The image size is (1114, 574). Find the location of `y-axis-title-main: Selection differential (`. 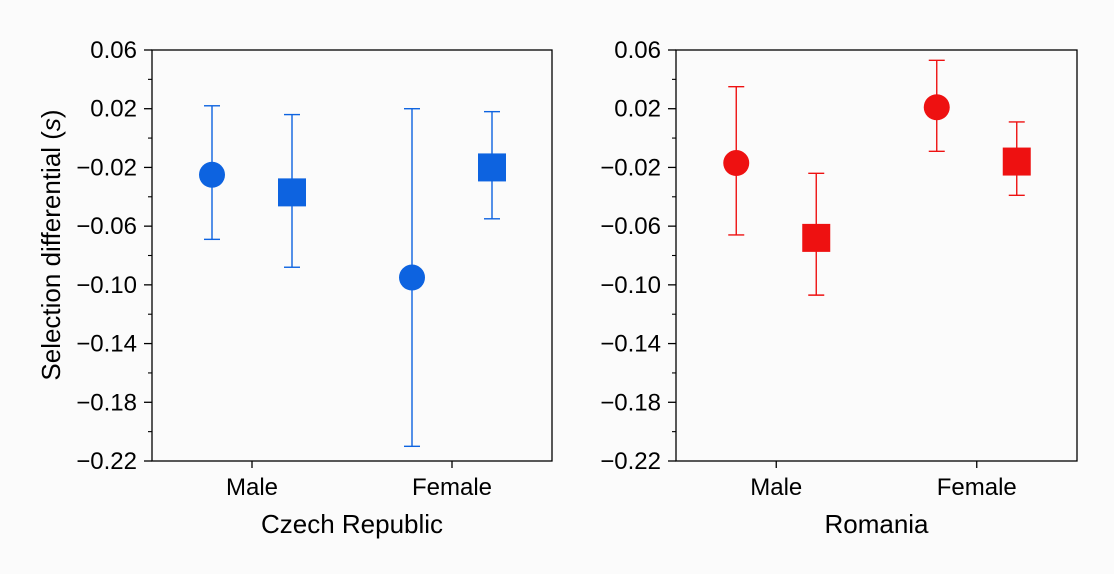

y-axis-title-main: Selection differential ( is located at coordinates (51, 256).